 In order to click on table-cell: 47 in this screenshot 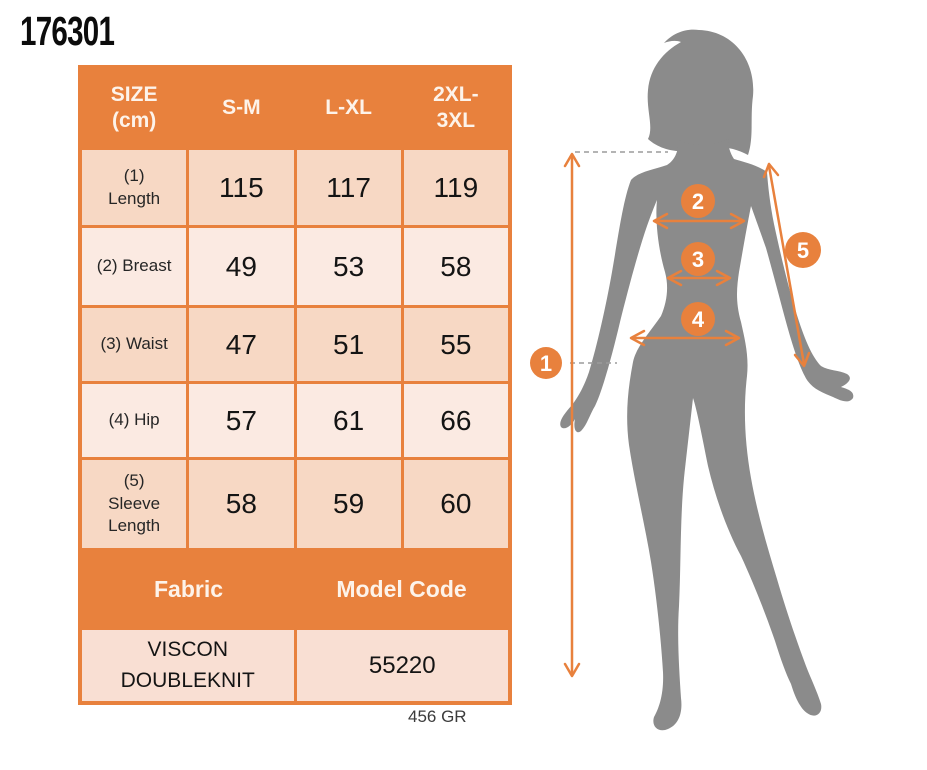, I will do `click(241, 344)`.